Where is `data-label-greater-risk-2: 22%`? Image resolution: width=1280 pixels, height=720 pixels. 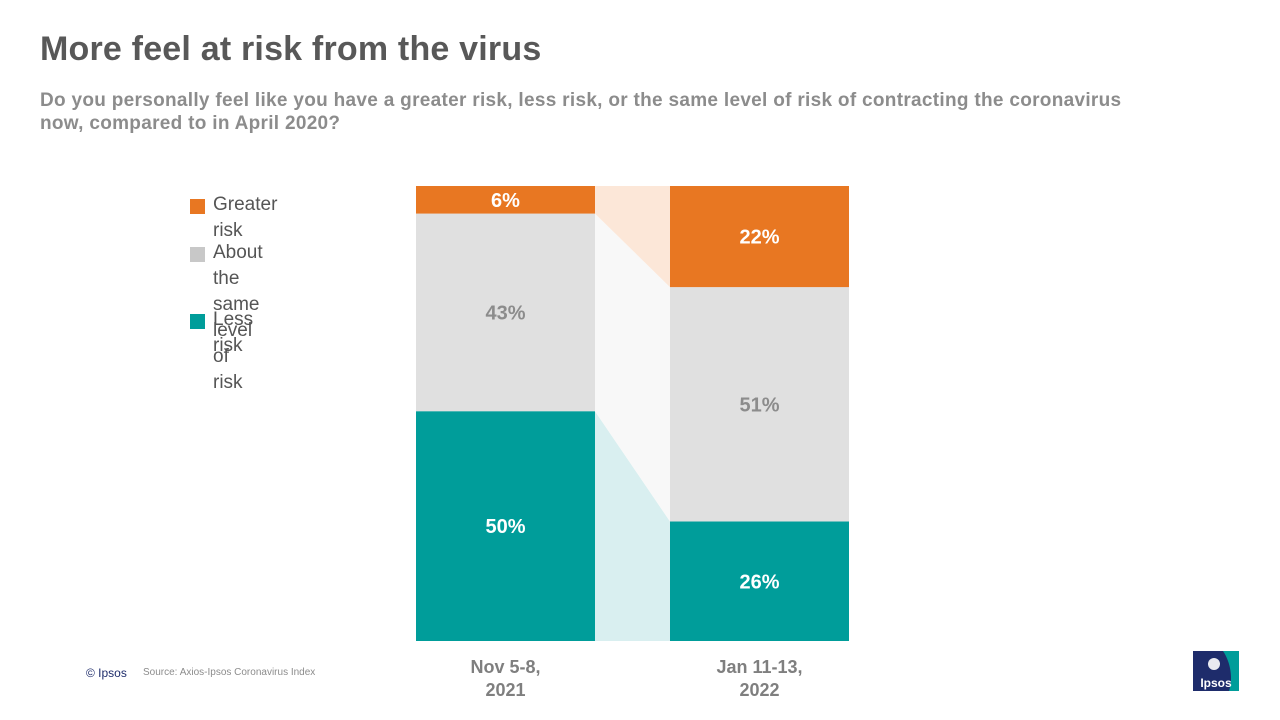 data-label-greater-risk-2: 22% is located at coordinates (759, 238).